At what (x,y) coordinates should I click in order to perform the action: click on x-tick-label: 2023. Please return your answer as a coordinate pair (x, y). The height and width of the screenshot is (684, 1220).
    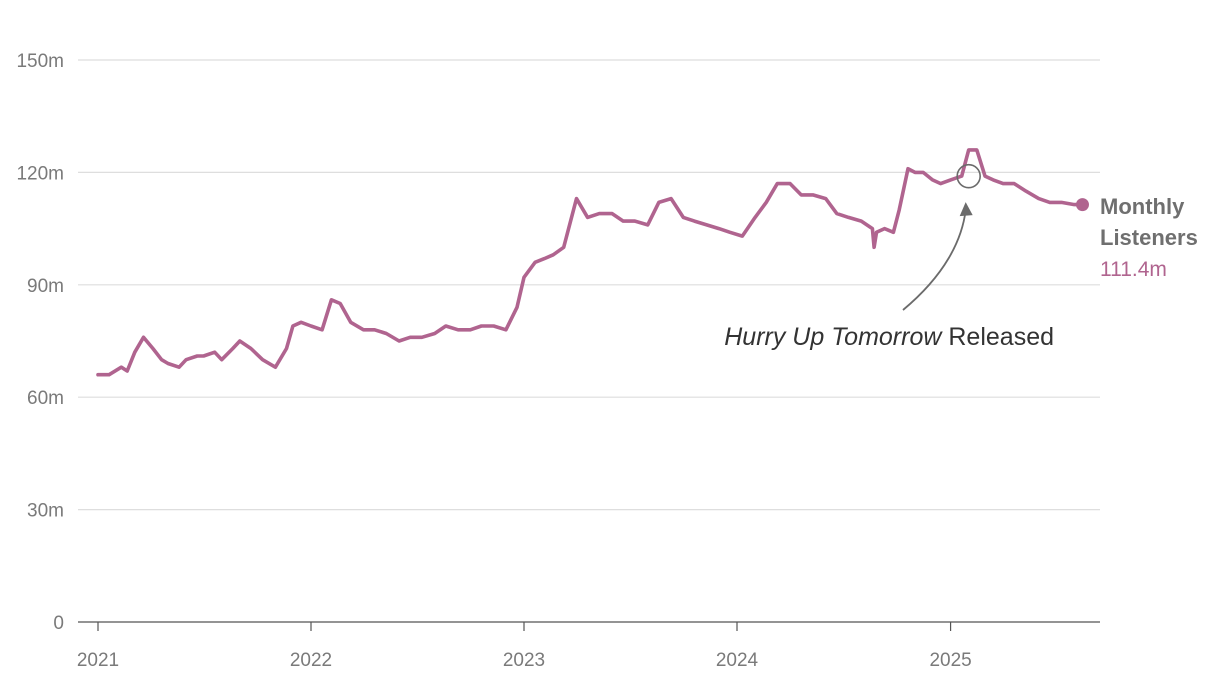
    Looking at the image, I should click on (524, 660).